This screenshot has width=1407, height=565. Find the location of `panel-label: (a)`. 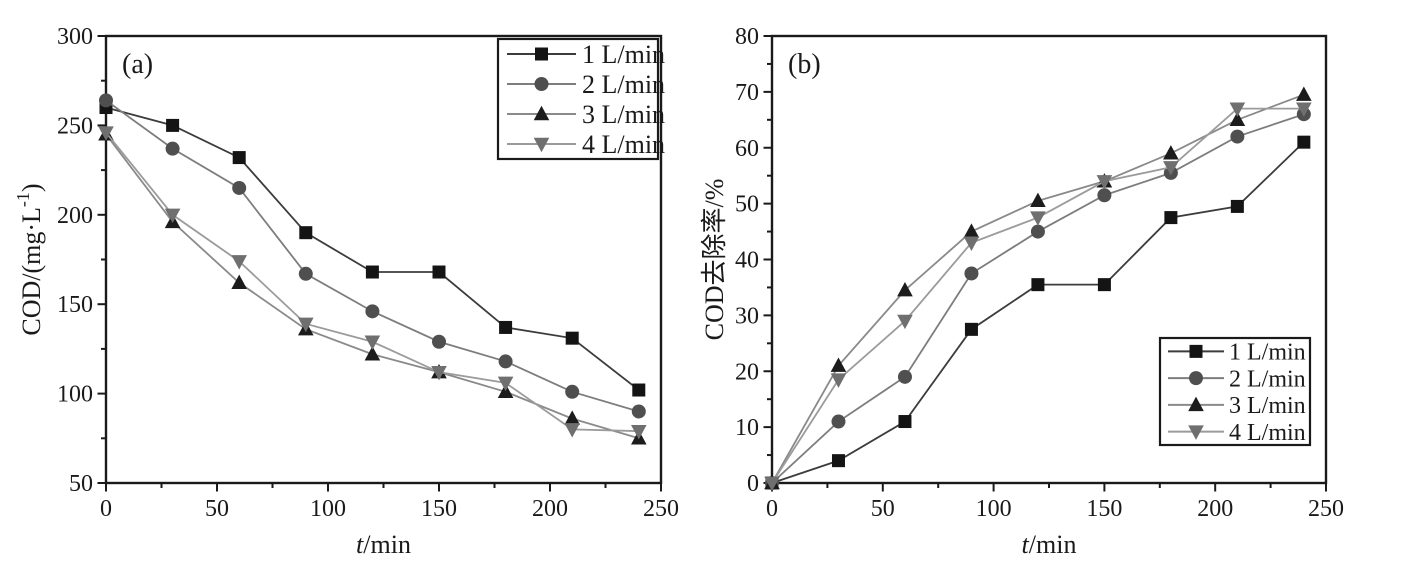

panel-label: (a) is located at coordinates (137, 64).